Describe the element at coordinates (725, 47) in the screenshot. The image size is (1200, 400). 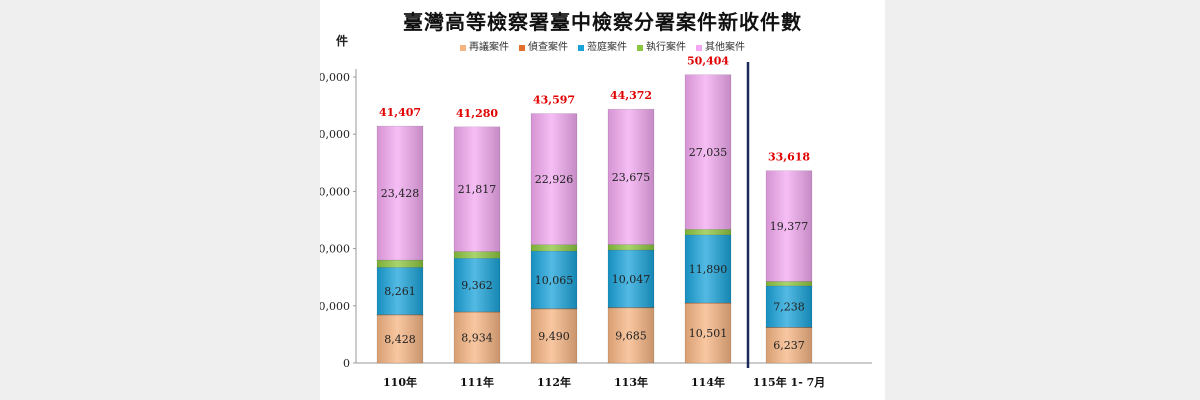
I see `legend-label: 其他案件` at that location.